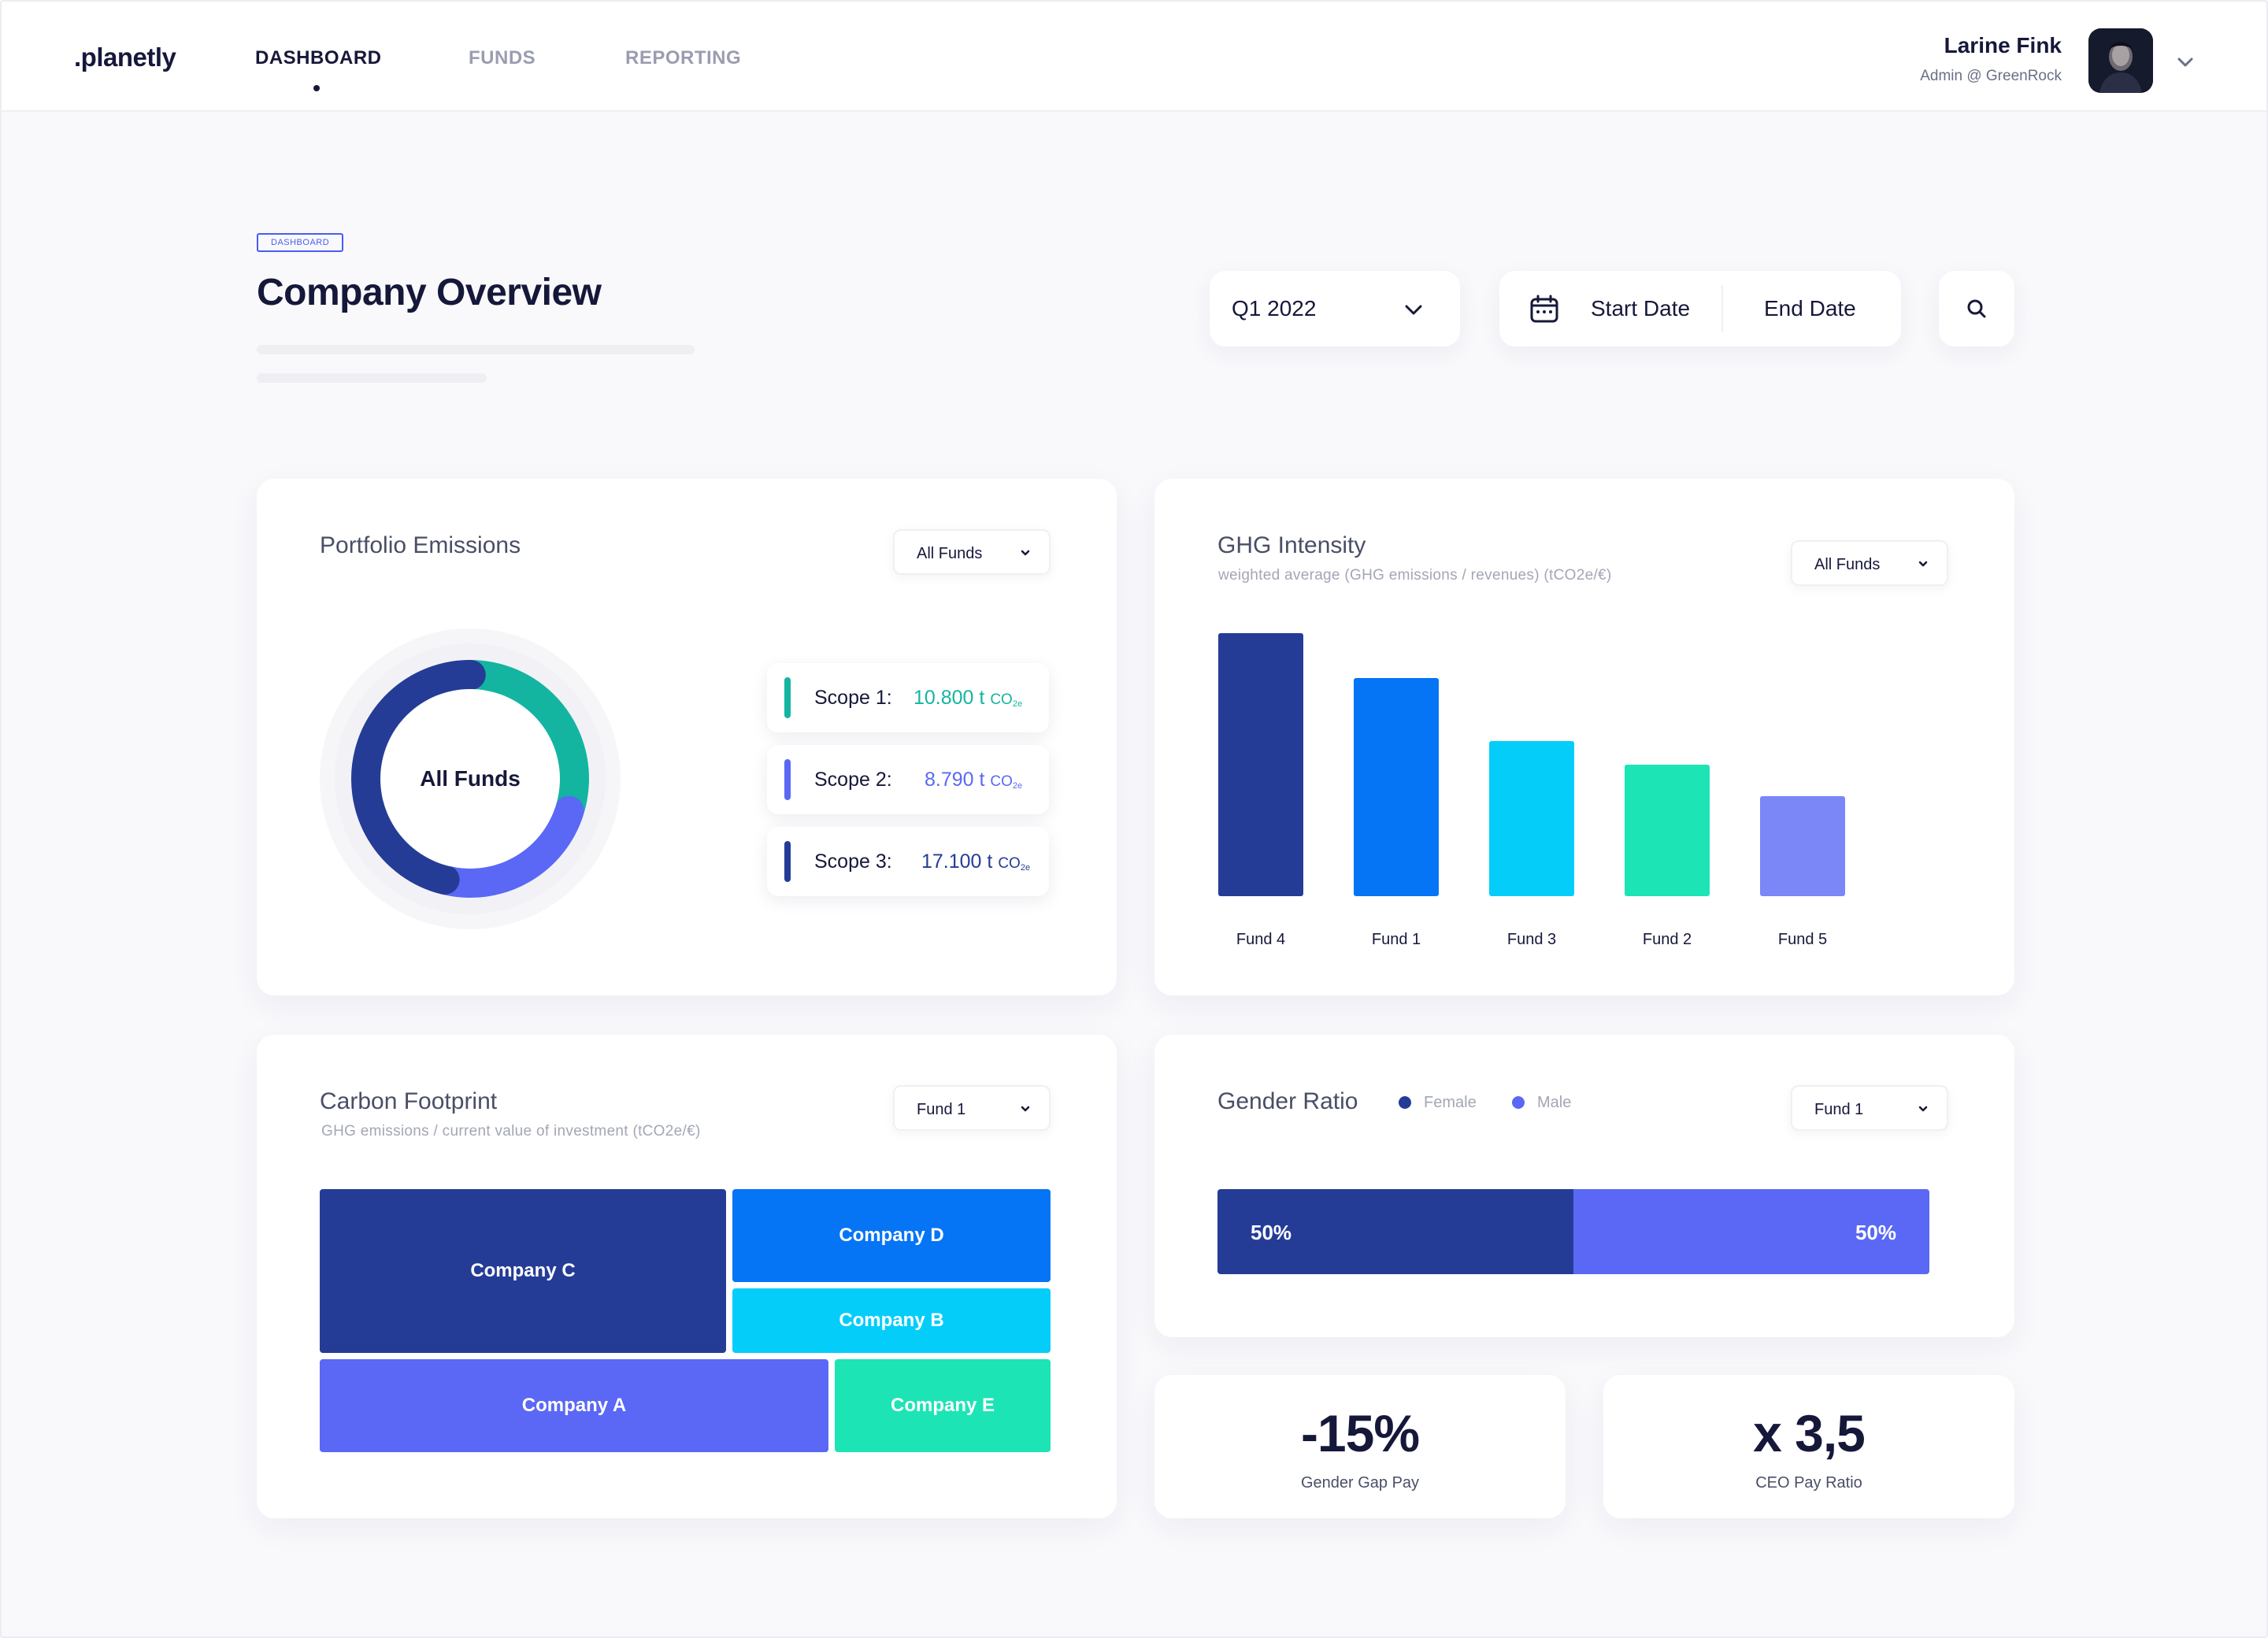  Describe the element at coordinates (1584, 1186) in the screenshot. I see `gender-ratio-card` at that location.